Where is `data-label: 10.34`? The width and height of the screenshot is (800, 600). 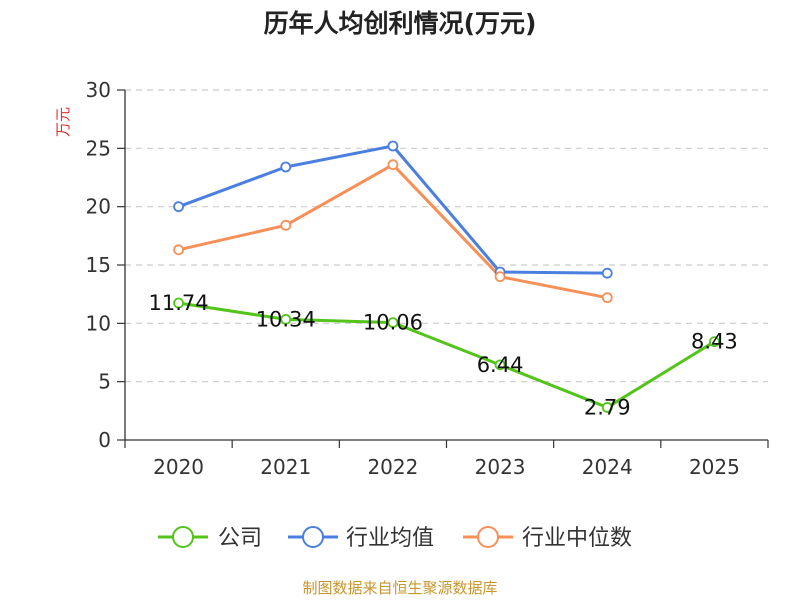 data-label: 10.34 is located at coordinates (286, 319).